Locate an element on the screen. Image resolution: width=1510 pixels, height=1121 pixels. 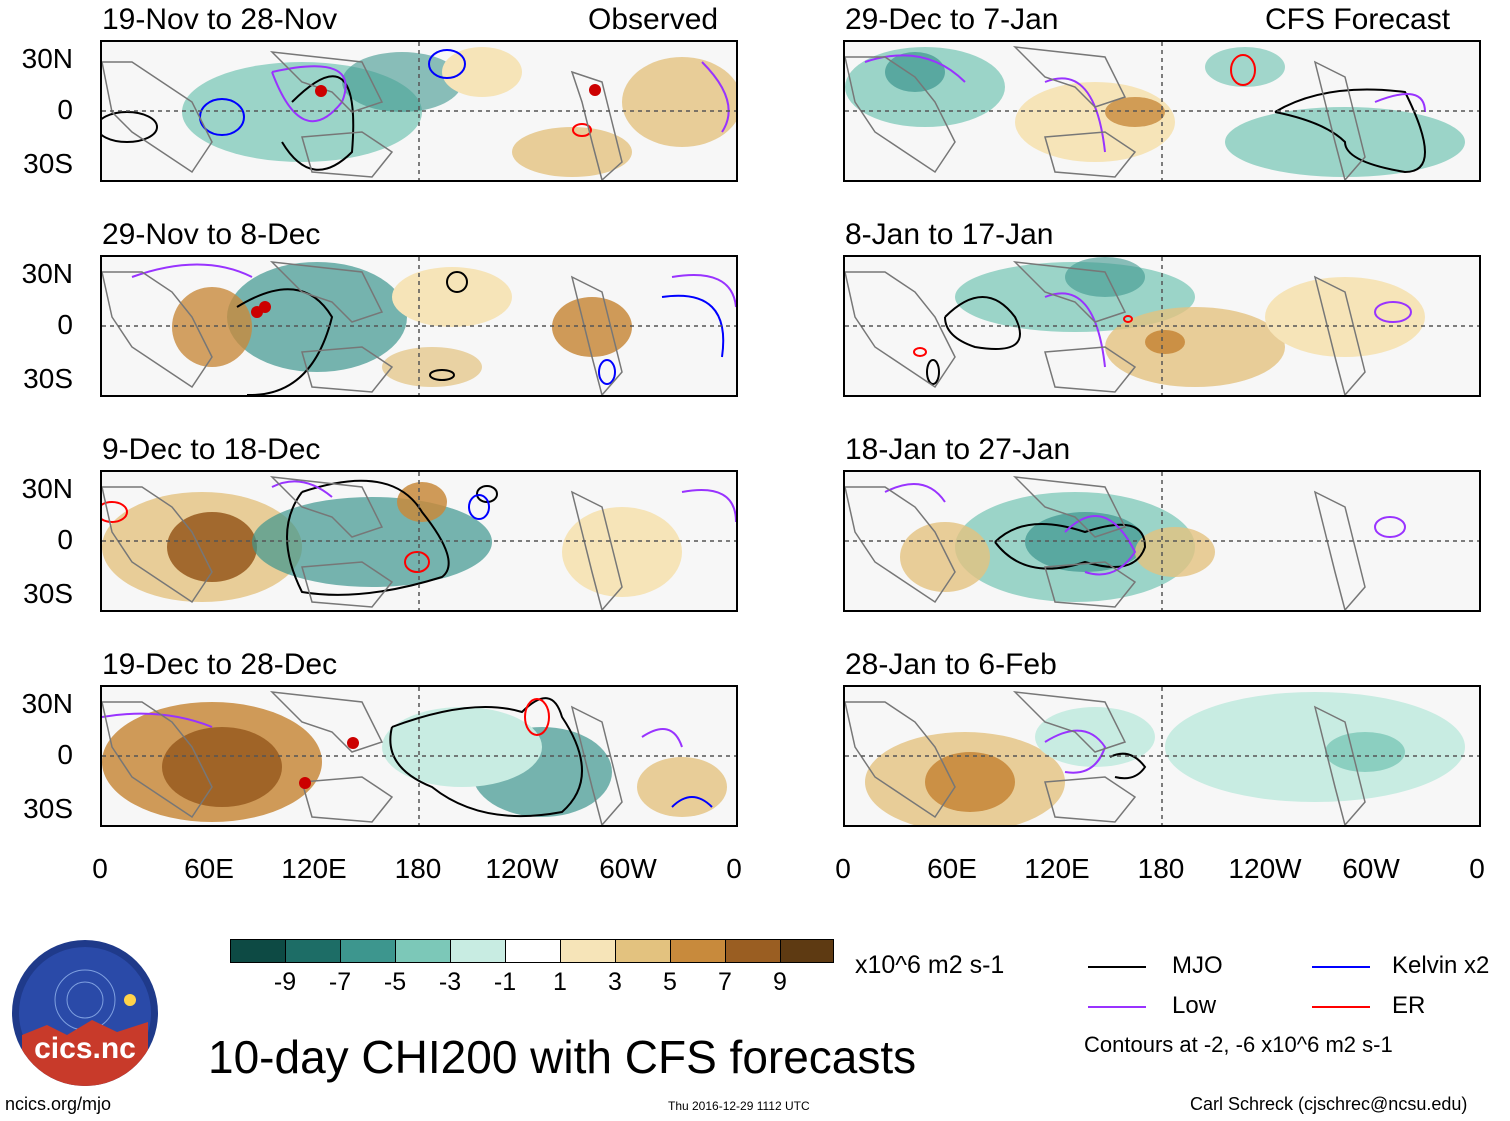
legend-label-mjo: MJO is located at coordinates (1197, 965).